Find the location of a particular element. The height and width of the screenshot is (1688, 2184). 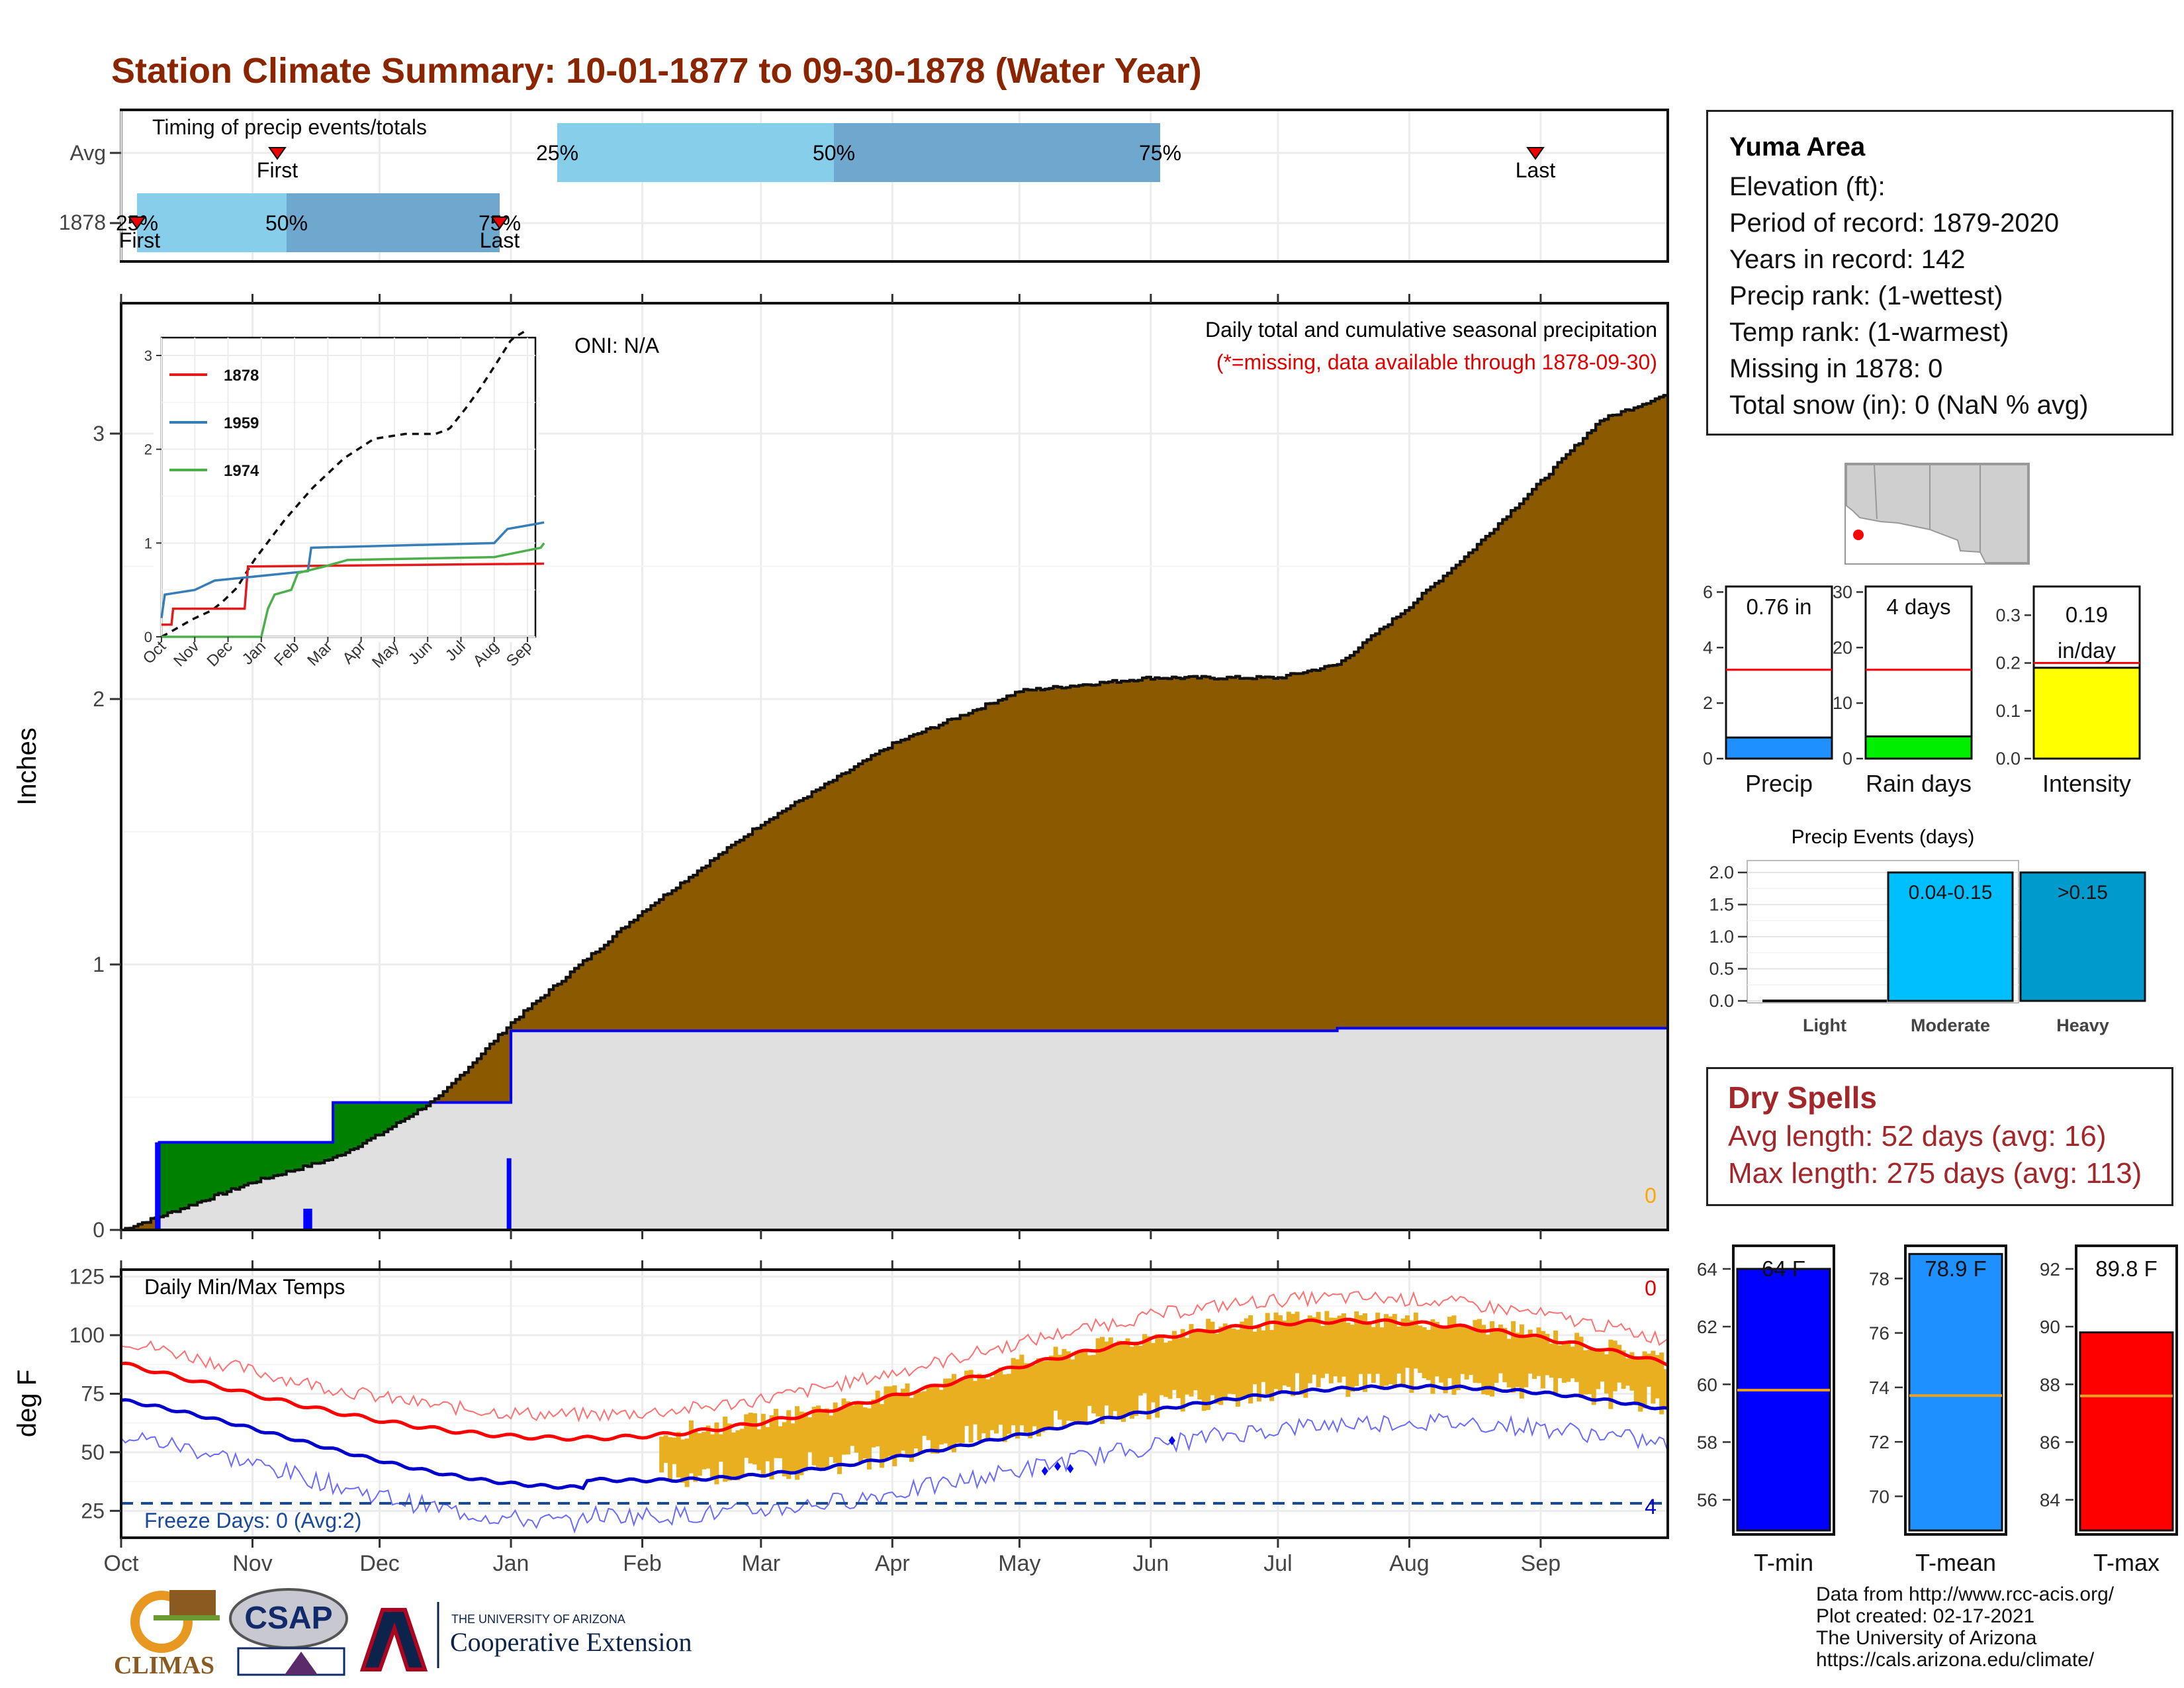

avg-p25-label: 25% is located at coordinates (557, 153).